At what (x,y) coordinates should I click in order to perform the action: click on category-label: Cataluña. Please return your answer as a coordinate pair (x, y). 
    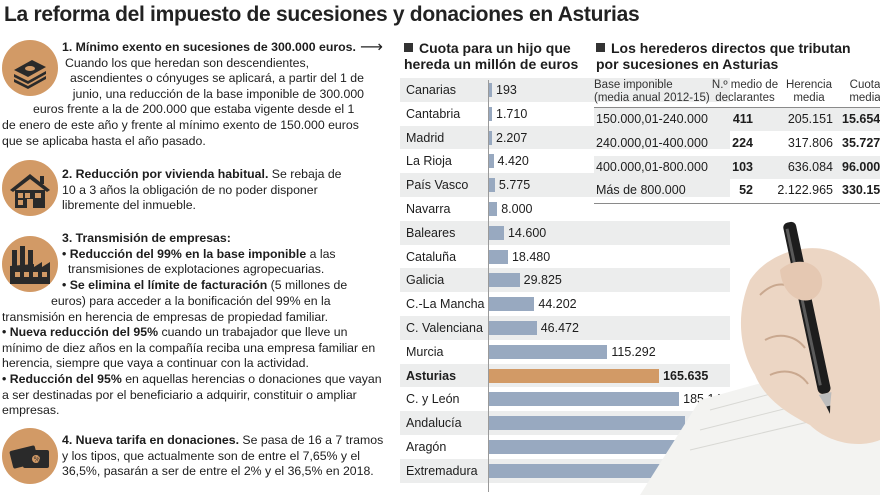
    Looking at the image, I should click on (431, 256).